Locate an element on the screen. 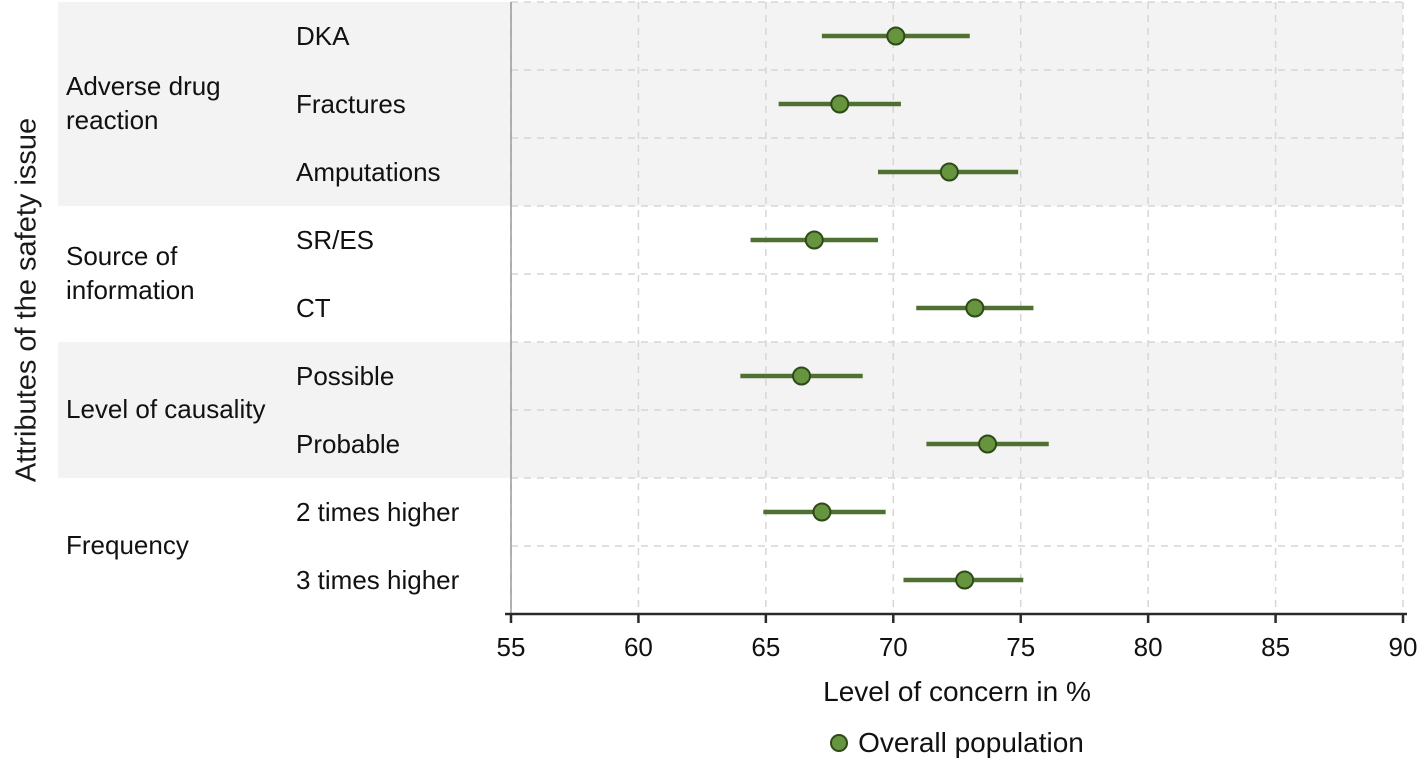 This screenshot has height=770, width=1419. item-label: 3 times higher is located at coordinates (378, 579).